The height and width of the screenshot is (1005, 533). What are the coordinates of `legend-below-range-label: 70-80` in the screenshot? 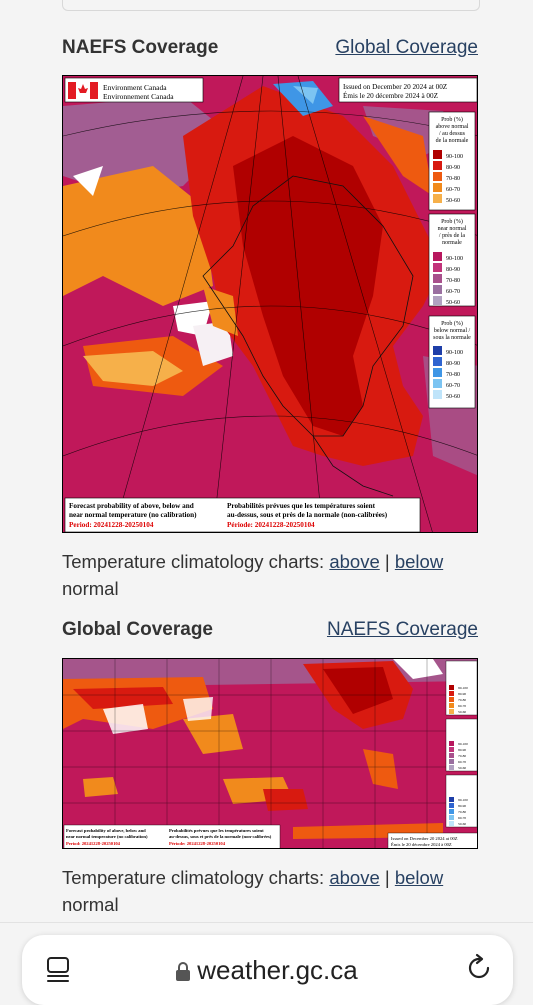 It's located at (453, 375).